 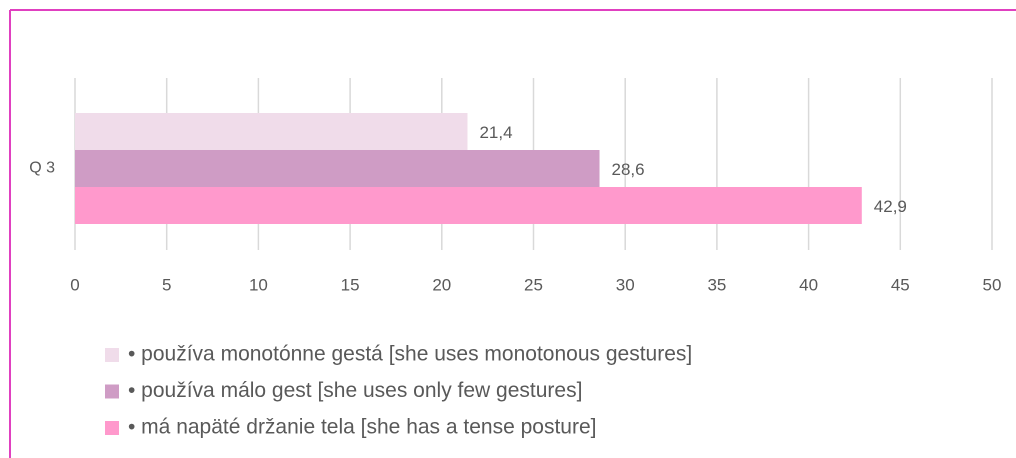 I want to click on x-tick-label: 15, so click(x=350, y=284).